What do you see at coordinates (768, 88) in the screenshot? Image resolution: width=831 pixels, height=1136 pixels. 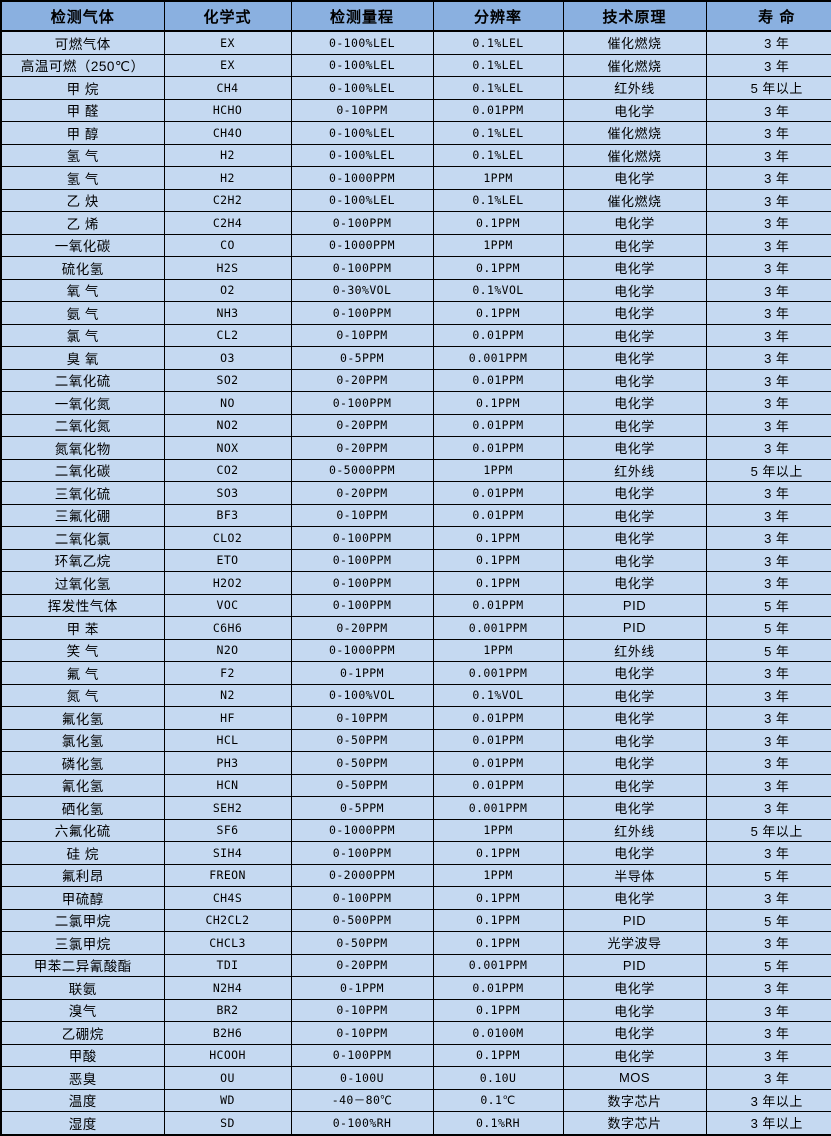 I see `cell-life: 5 年以上` at bounding box center [768, 88].